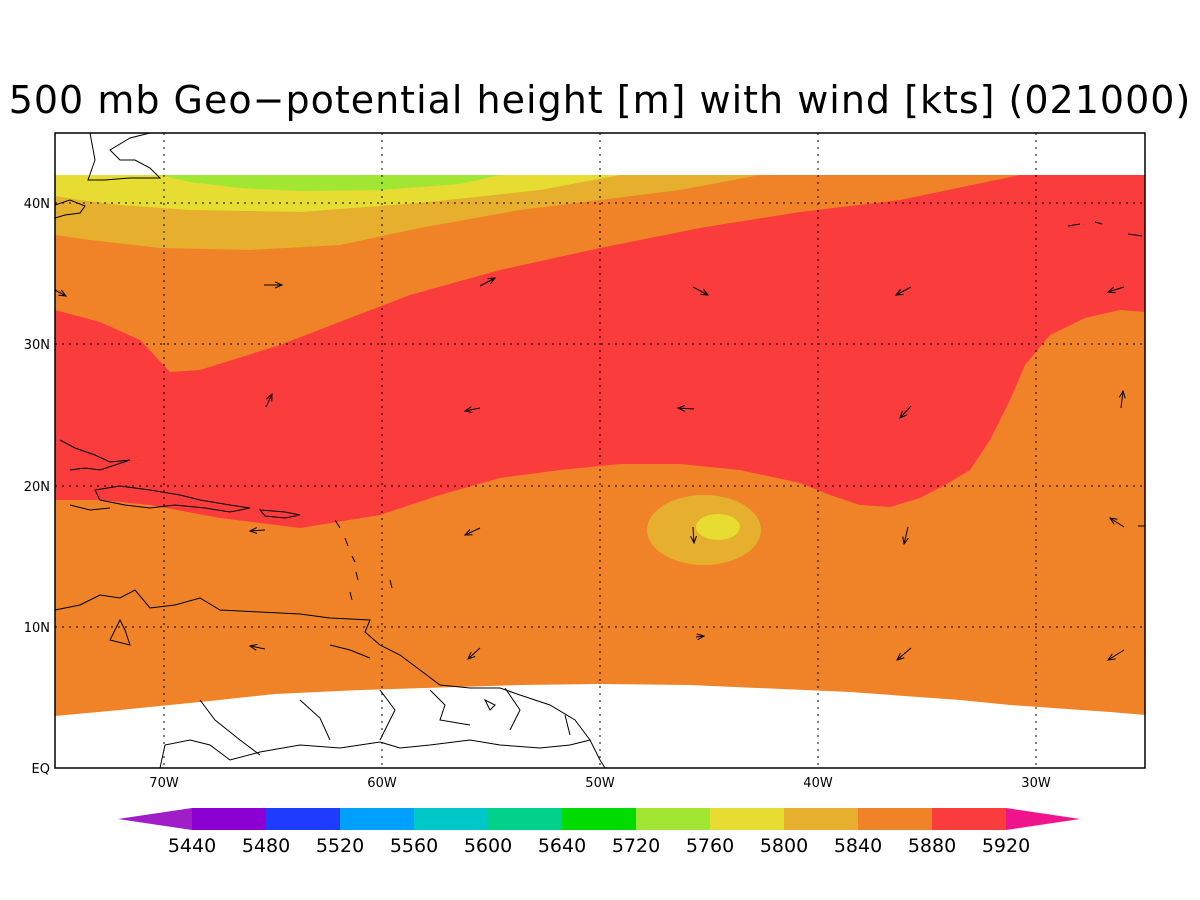 This screenshot has height=900, width=1200. What do you see at coordinates (1106, 374) in the screenshot?
I see `coastline-atlantic-islands` at bounding box center [1106, 374].